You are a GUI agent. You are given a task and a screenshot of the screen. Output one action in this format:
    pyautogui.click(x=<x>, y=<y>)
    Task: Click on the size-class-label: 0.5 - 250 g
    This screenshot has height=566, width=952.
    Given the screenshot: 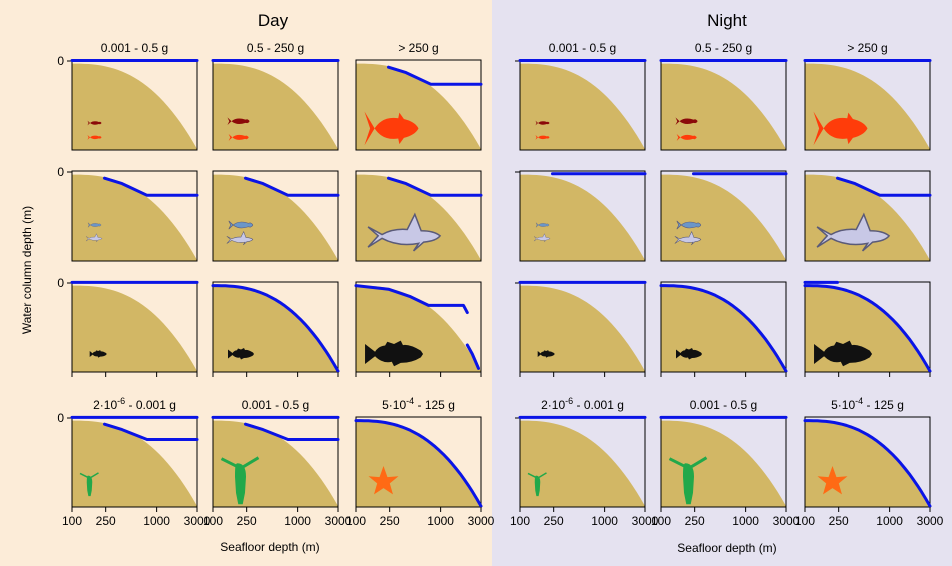 What is the action you would take?
    pyautogui.click(x=723, y=48)
    